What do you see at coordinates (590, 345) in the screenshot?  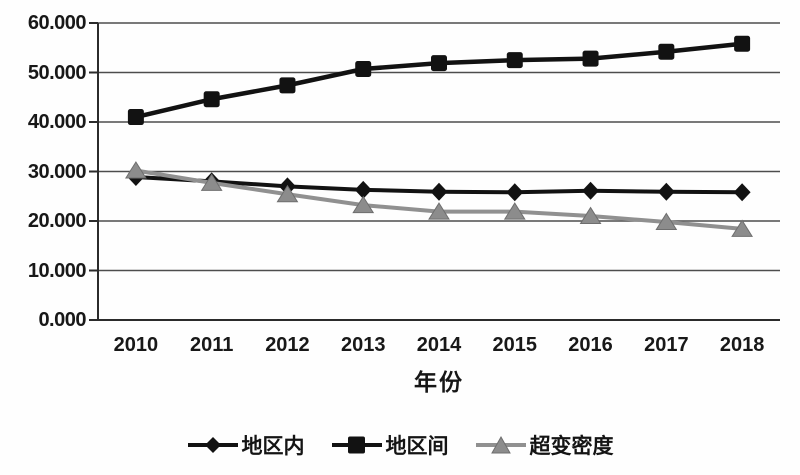 I see `x-tick-label: 2016` at bounding box center [590, 345].